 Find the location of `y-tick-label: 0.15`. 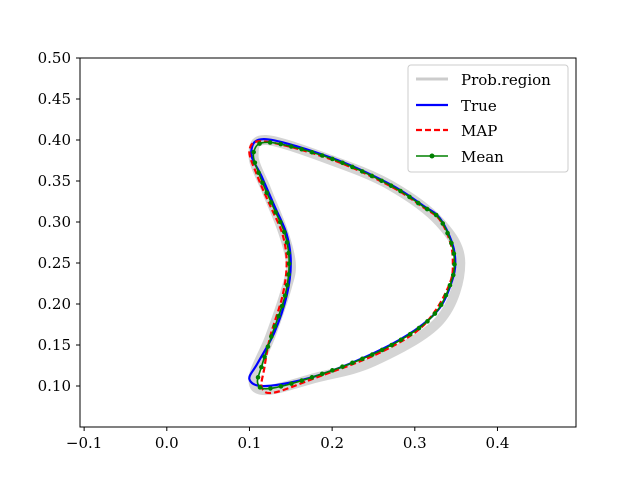

y-tick-label: 0.15 is located at coordinates (54, 345).